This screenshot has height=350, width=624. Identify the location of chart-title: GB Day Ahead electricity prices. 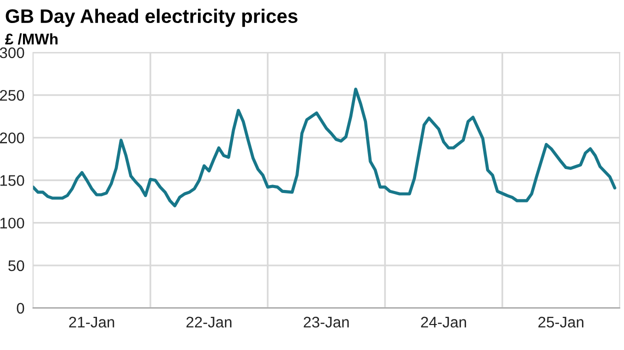
(152, 17).